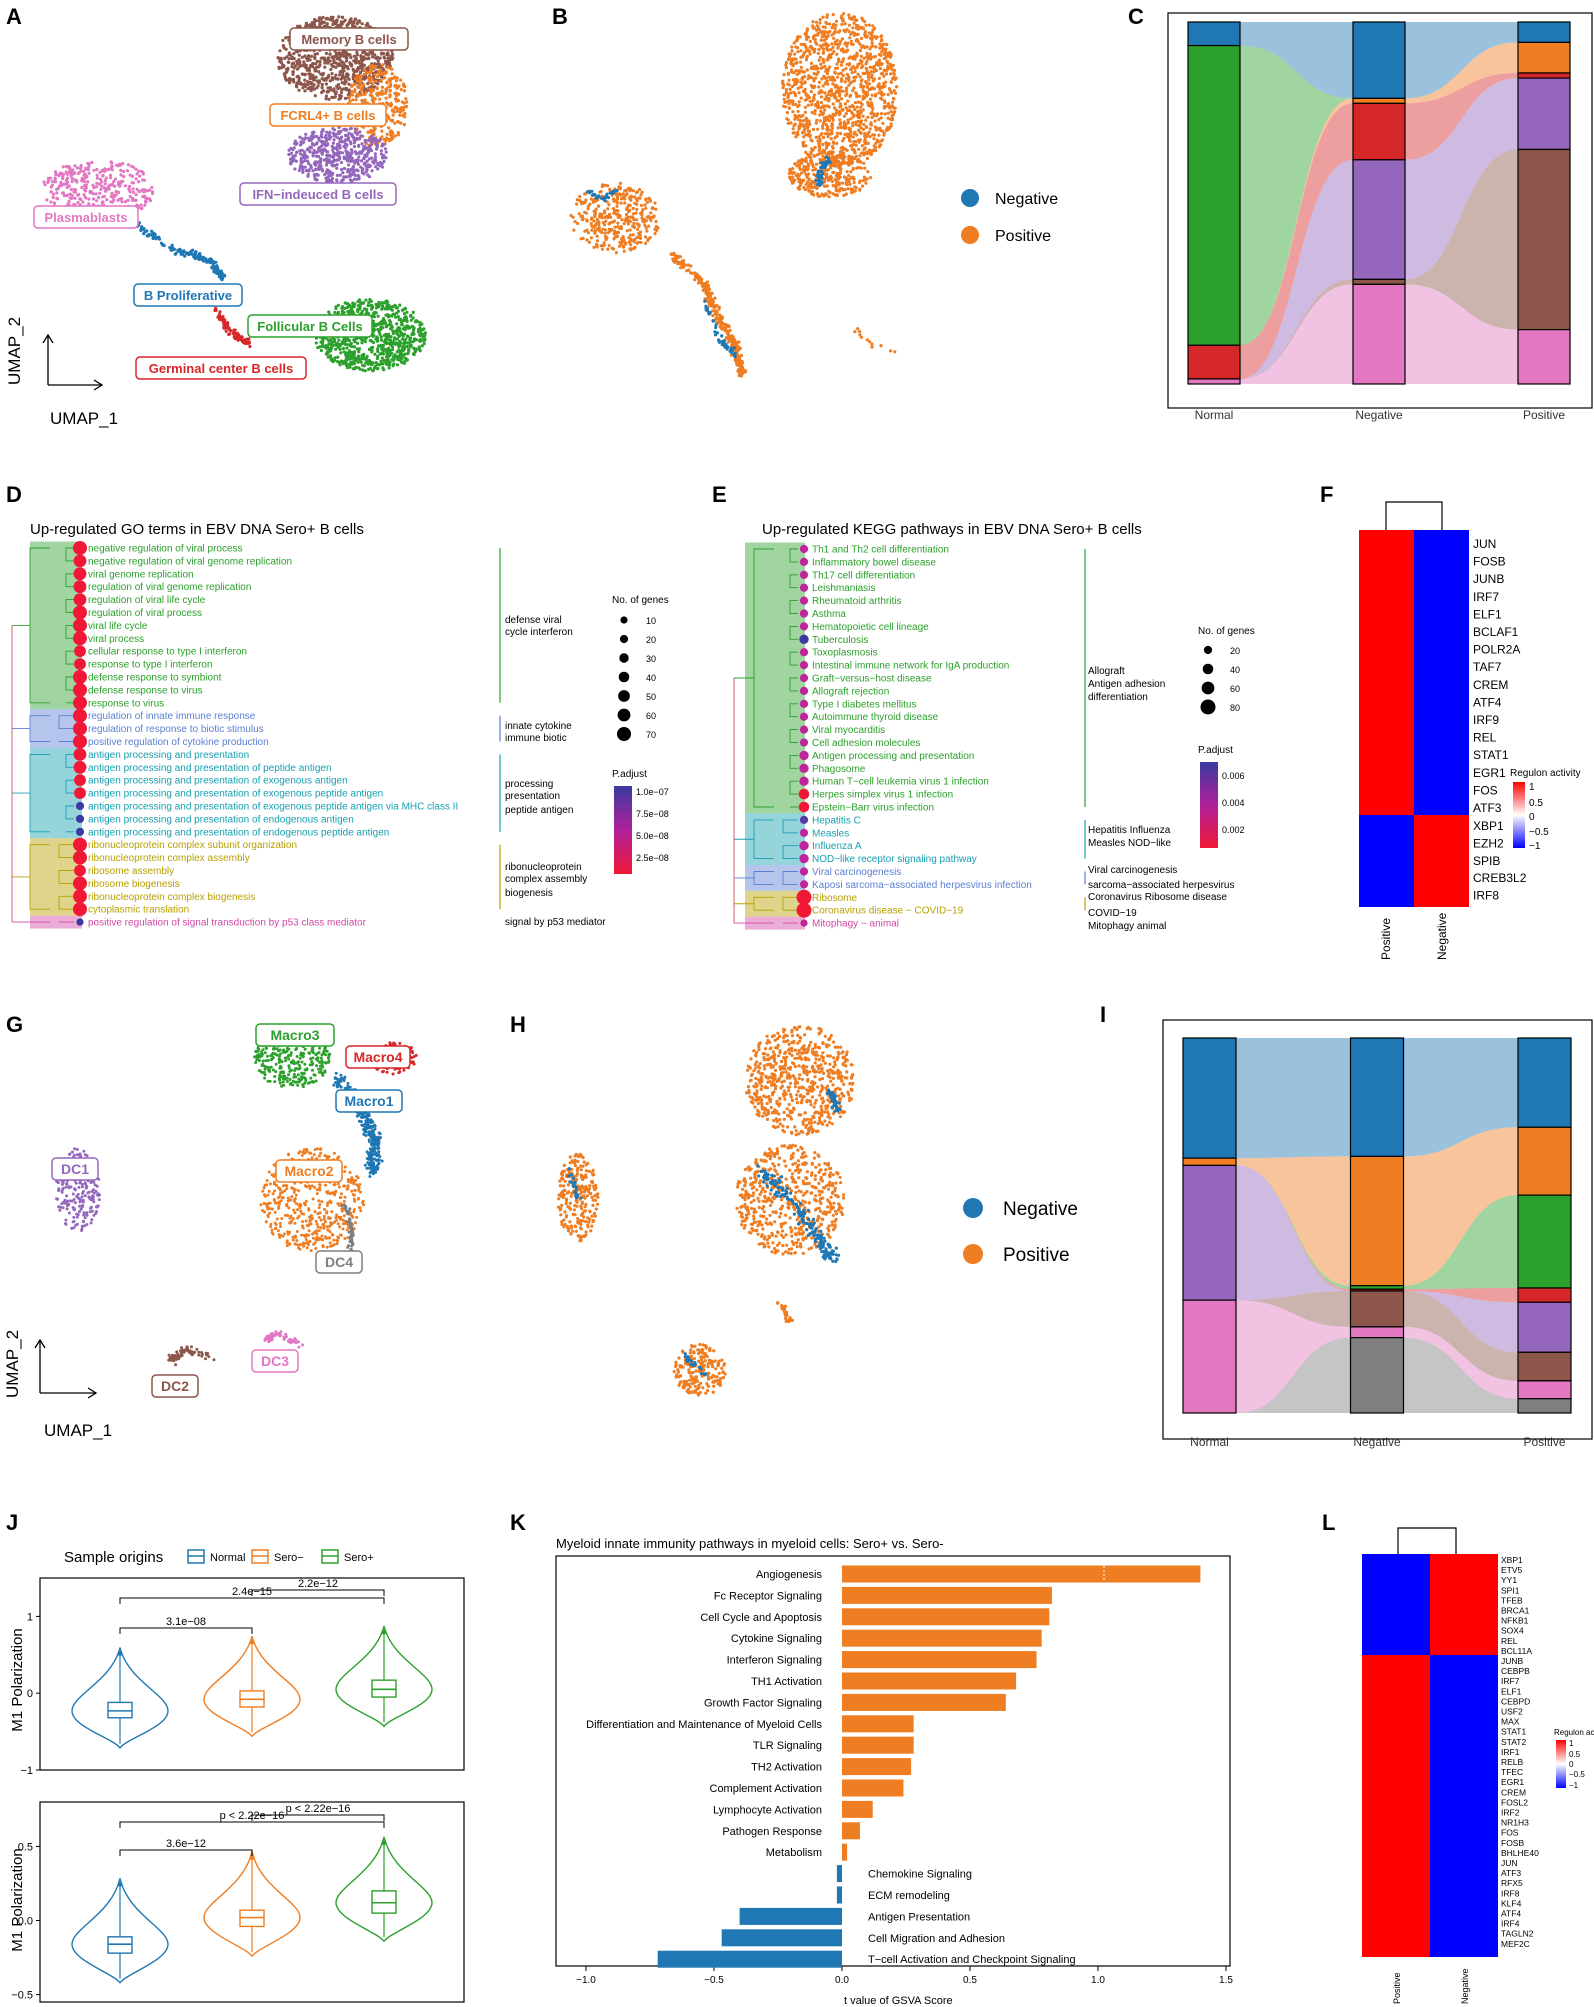  Describe the element at coordinates (169, 858) in the screenshot. I see `term-label: ribonucleoprotein complex assembly` at that location.